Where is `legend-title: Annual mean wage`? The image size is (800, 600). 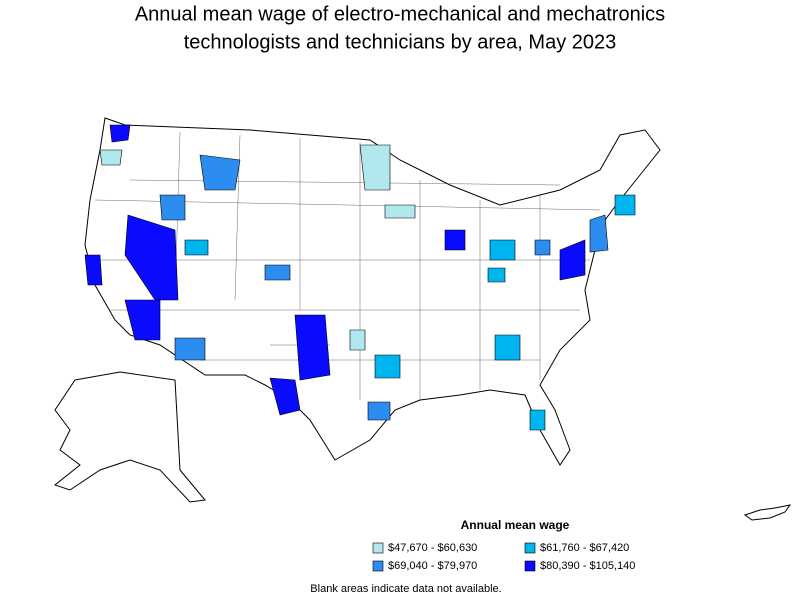
legend-title: Annual mean wage is located at coordinates (515, 525).